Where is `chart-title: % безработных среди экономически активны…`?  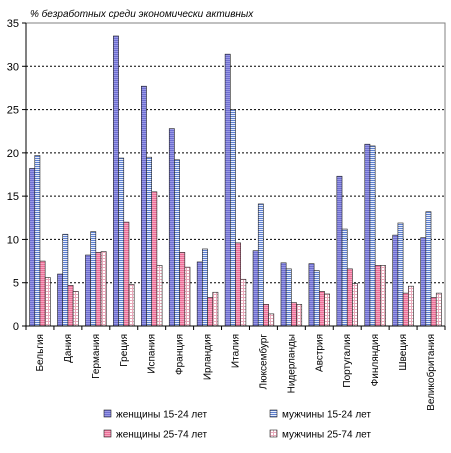
chart-title: % безработных среди экономически активны… is located at coordinates (142, 14).